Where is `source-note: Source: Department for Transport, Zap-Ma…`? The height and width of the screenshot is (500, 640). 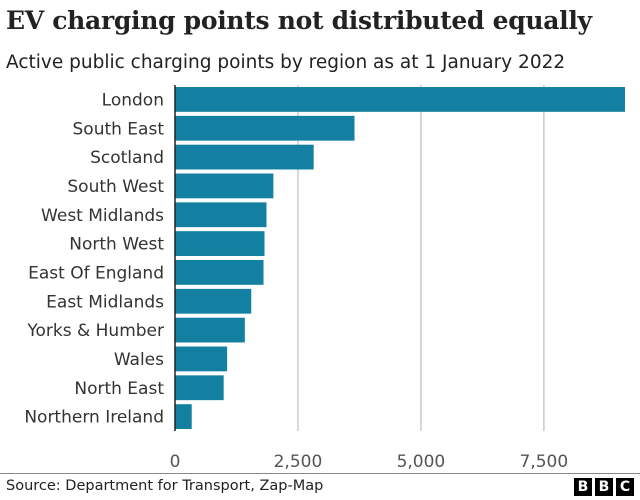 source-note: Source: Department for Transport, Zap-Ma… is located at coordinates (165, 486).